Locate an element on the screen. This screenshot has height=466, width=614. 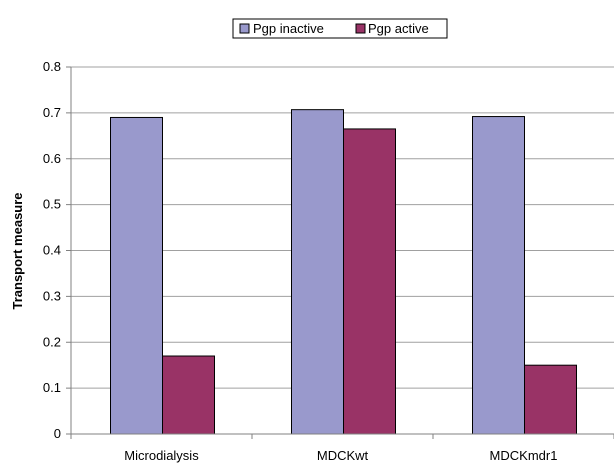
x-tick-label: MDCKwt is located at coordinates (343, 455).